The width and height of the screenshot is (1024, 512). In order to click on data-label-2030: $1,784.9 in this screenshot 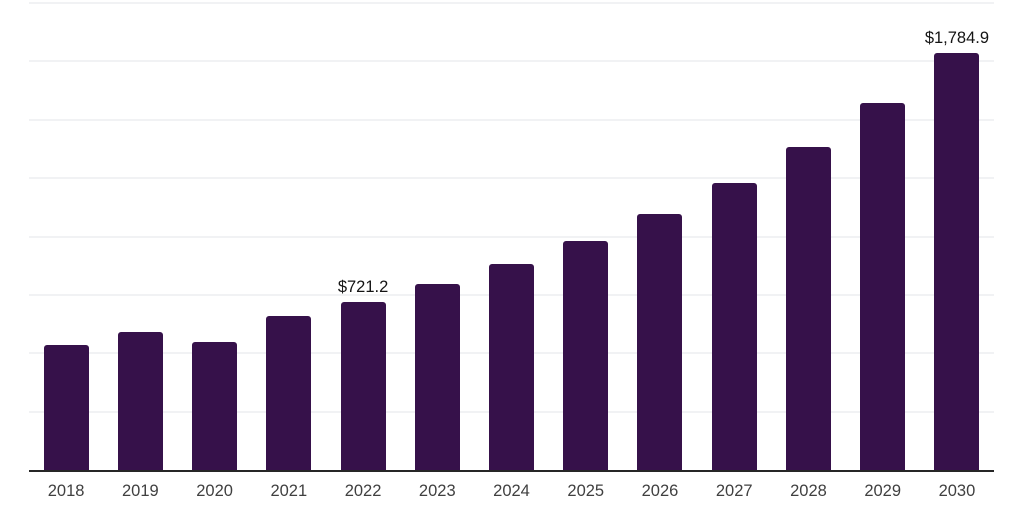, I will do `click(957, 38)`.